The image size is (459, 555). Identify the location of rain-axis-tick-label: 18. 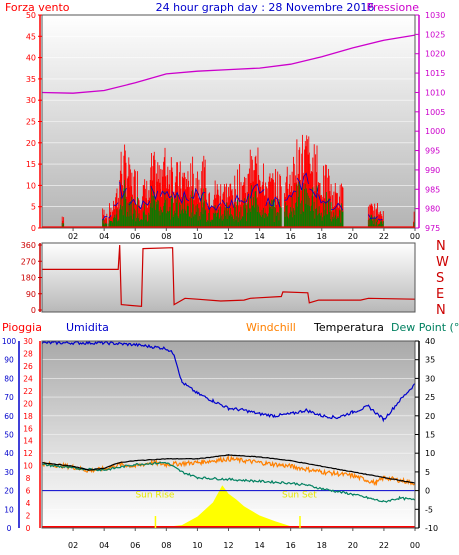
(28, 416).